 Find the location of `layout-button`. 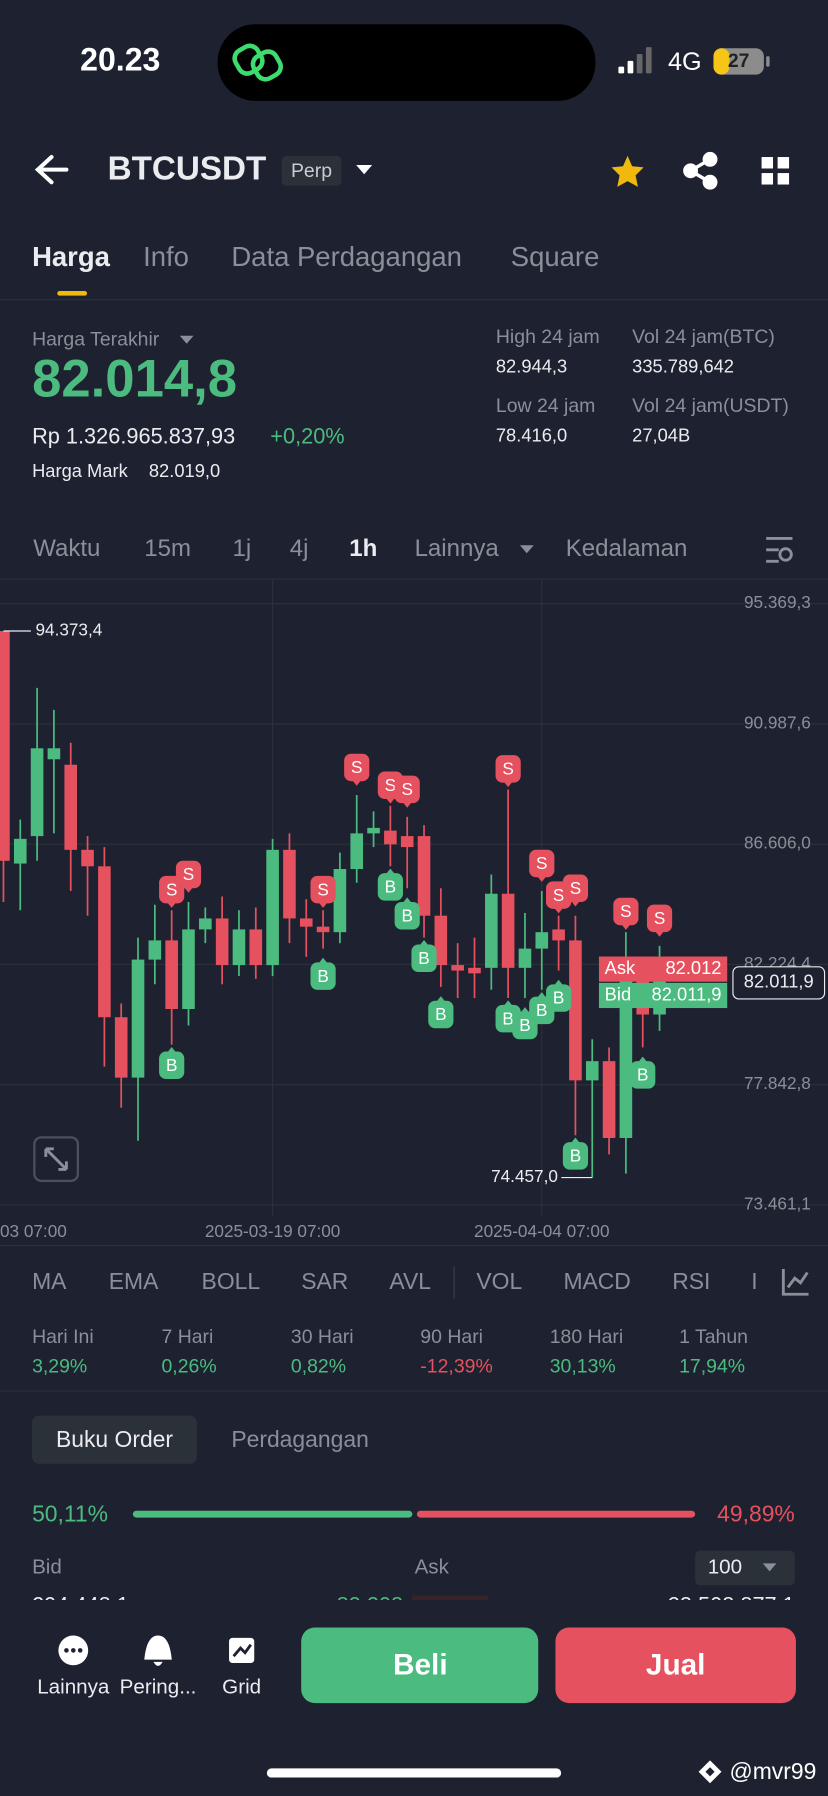

layout-button is located at coordinates (775, 171).